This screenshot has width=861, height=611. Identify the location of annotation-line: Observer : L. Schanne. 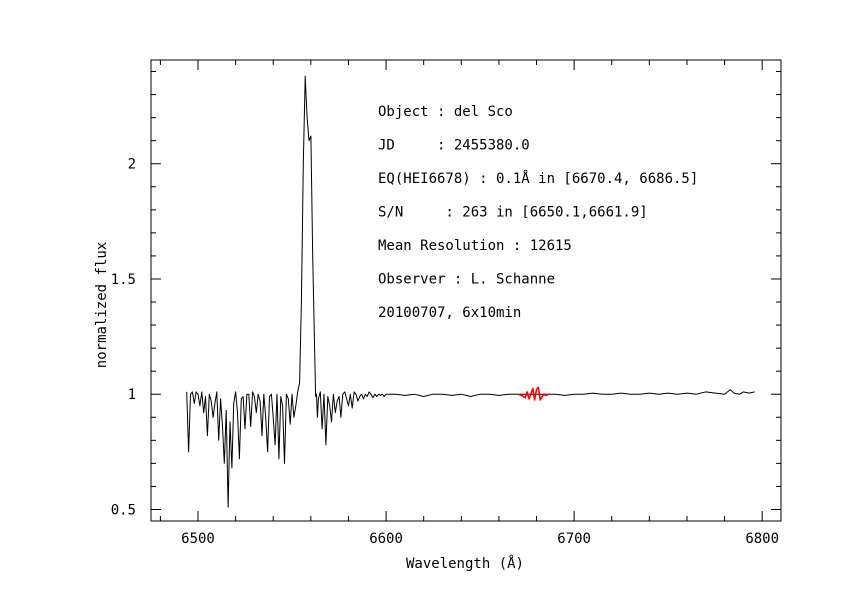
(466, 280).